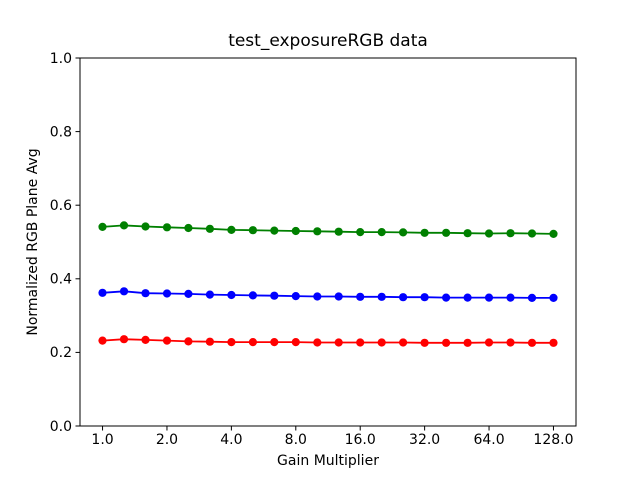 This screenshot has width=640, height=480. I want to click on x-tick-label: 128.0, so click(553, 440).